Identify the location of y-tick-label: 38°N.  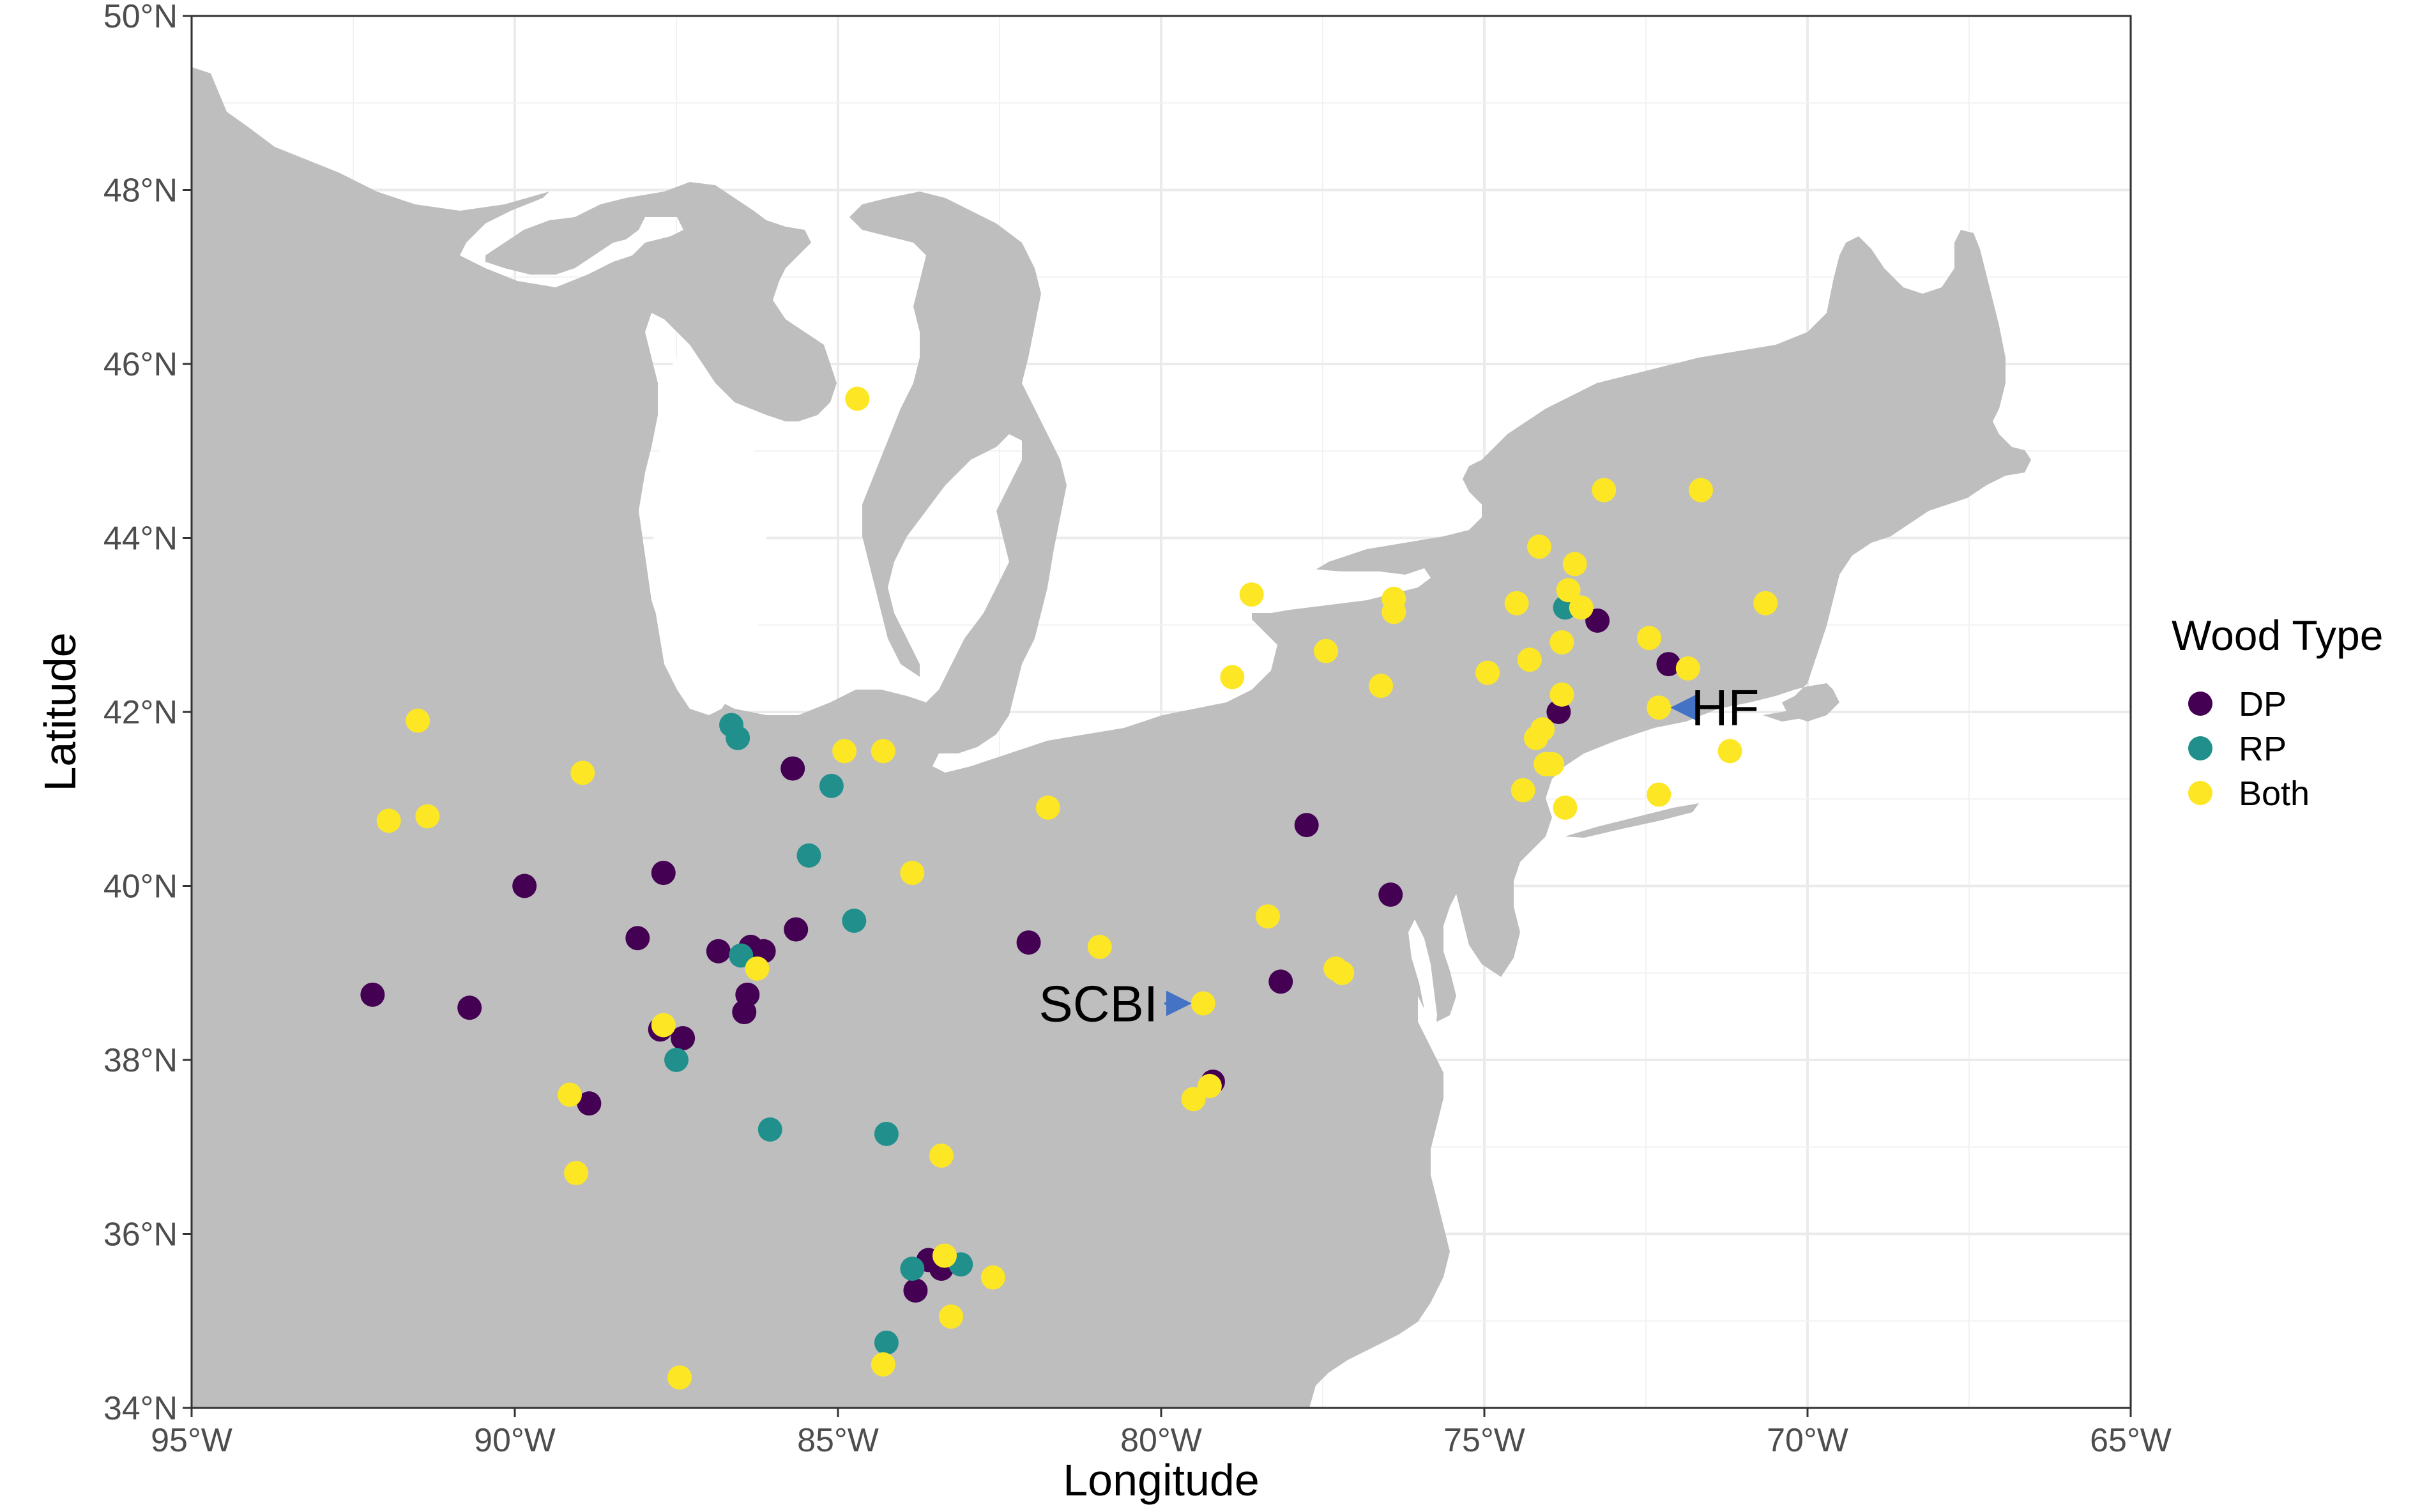
(140, 1060).